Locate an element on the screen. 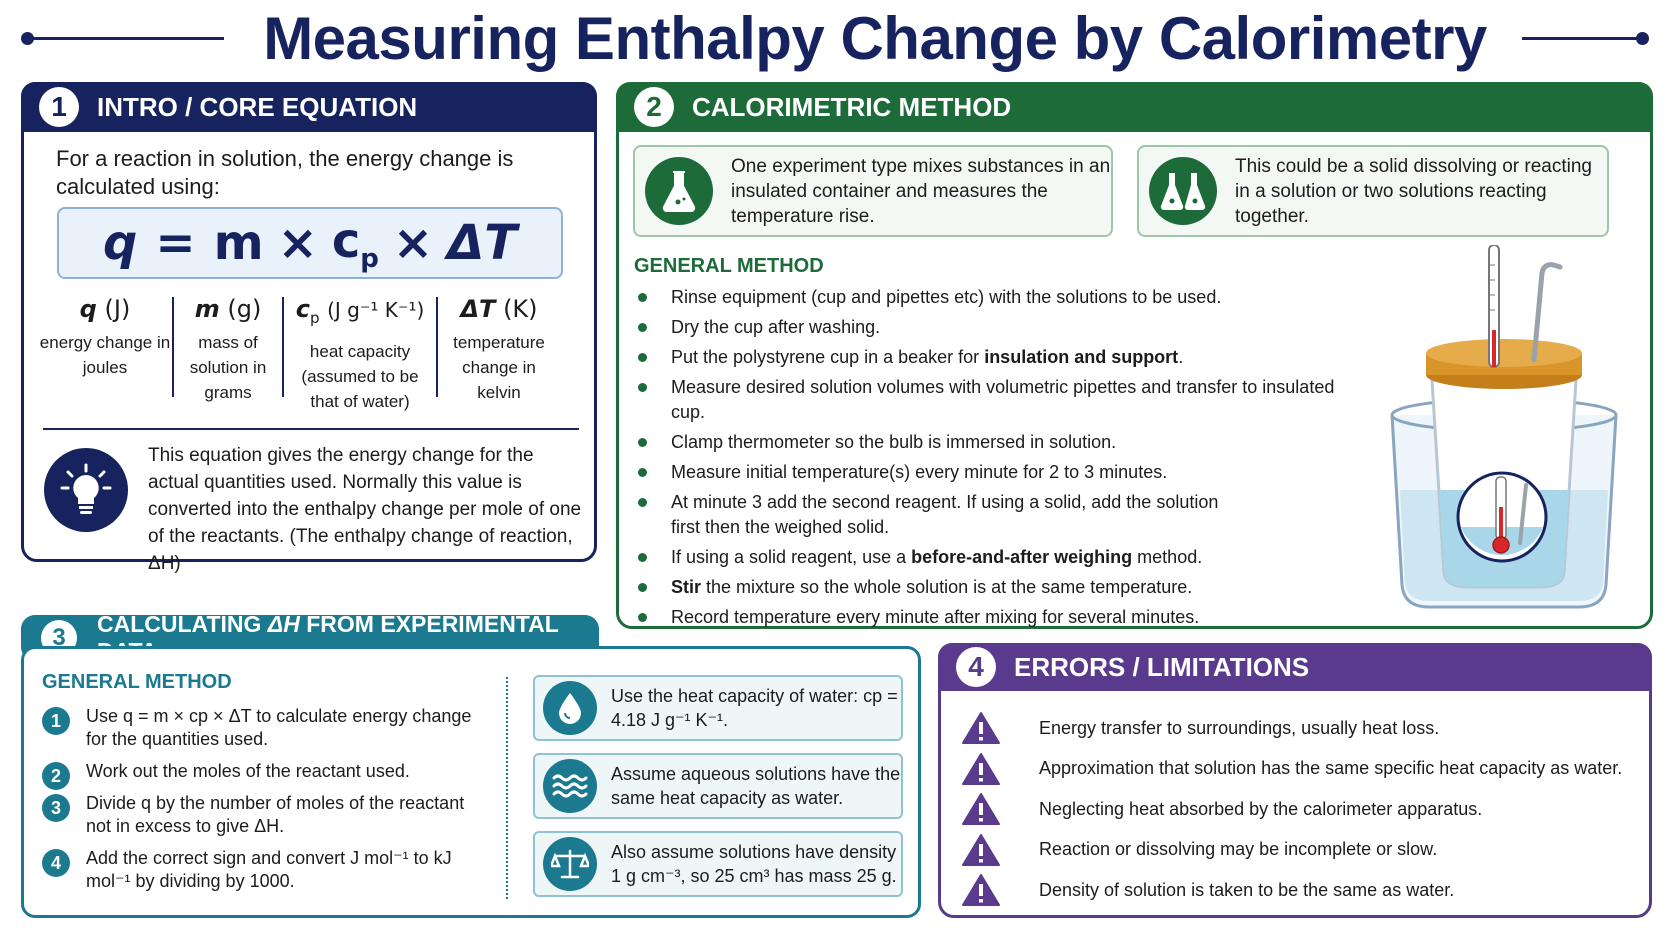  eq-c: cp is located at coordinates (355, 243).